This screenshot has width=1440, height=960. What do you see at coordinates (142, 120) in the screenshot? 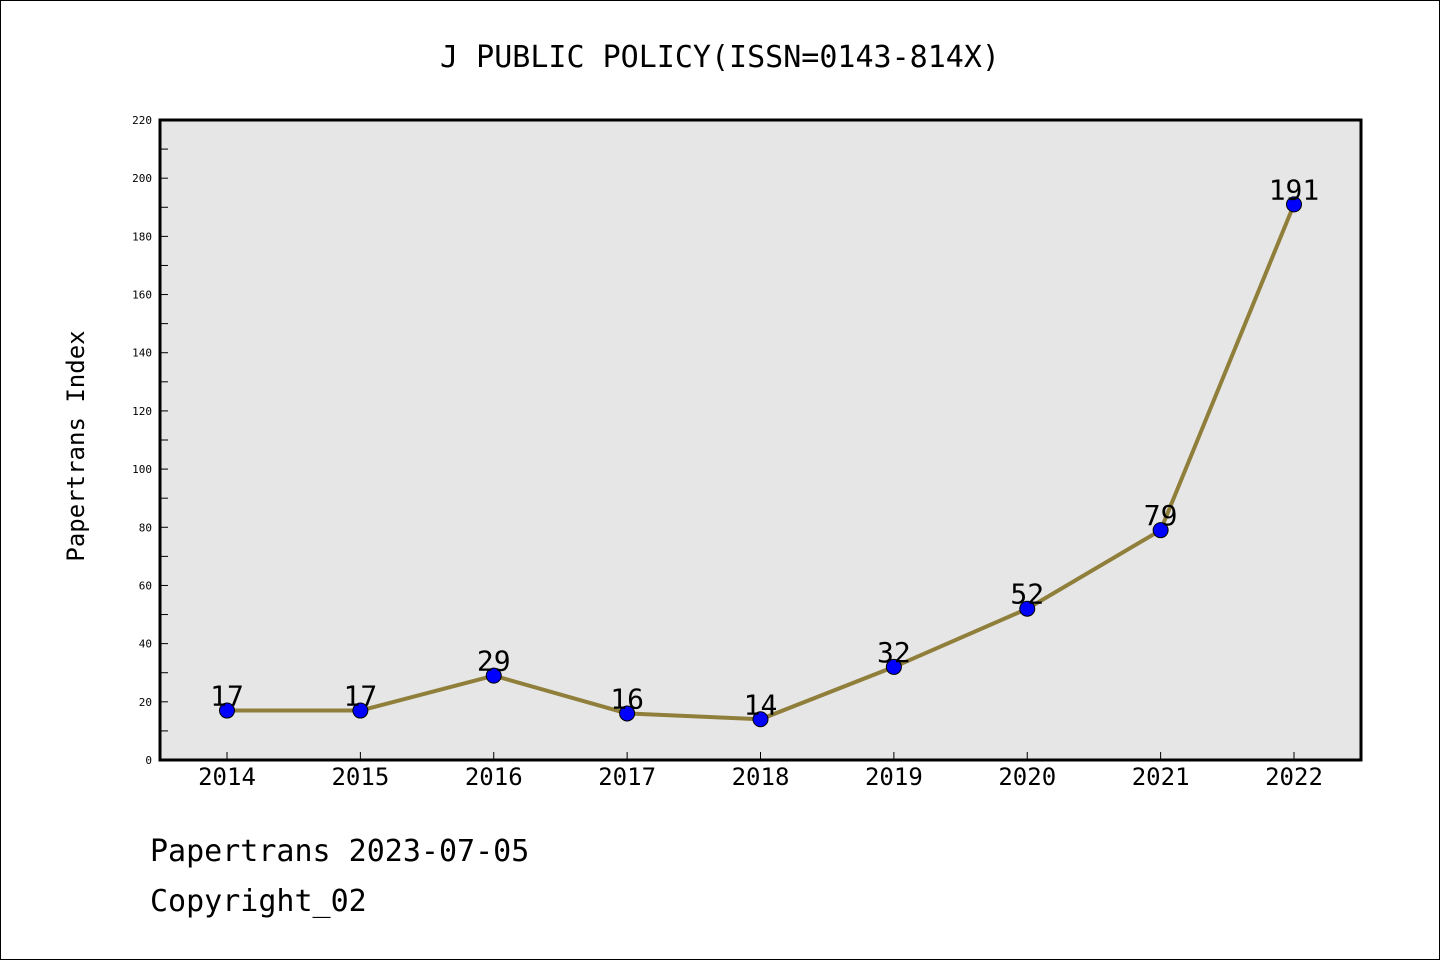
I see `y-tick-label: 220` at bounding box center [142, 120].